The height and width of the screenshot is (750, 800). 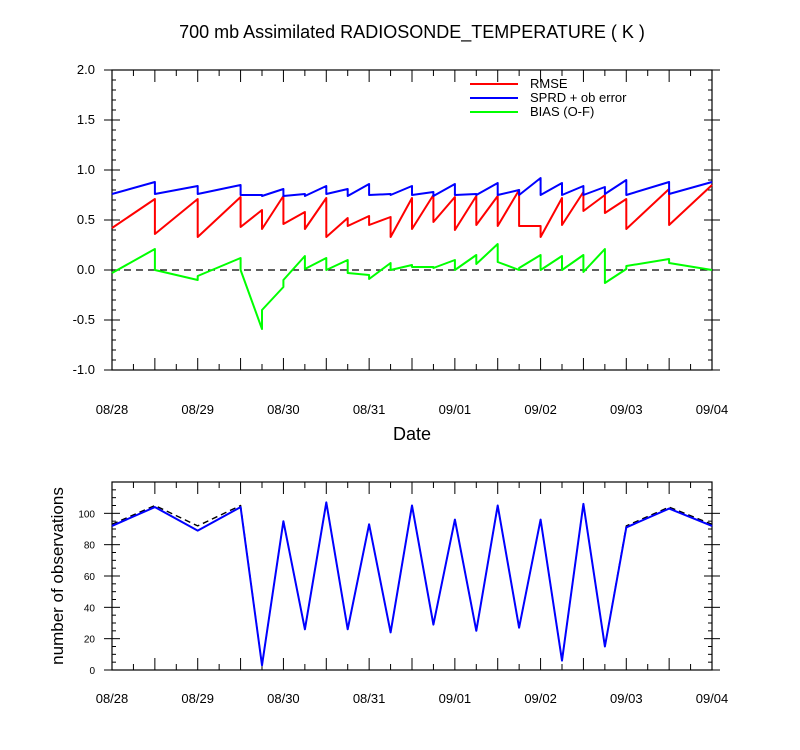 I want to click on bottom-ytick-label: 40, so click(x=90, y=608).